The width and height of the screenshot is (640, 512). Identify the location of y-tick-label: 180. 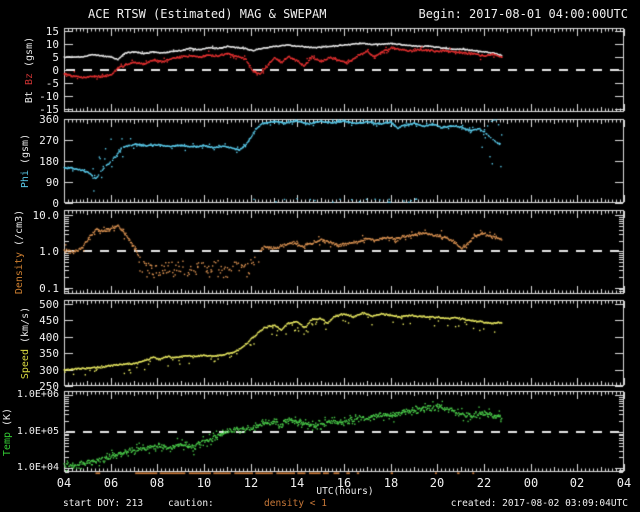
(49, 161).